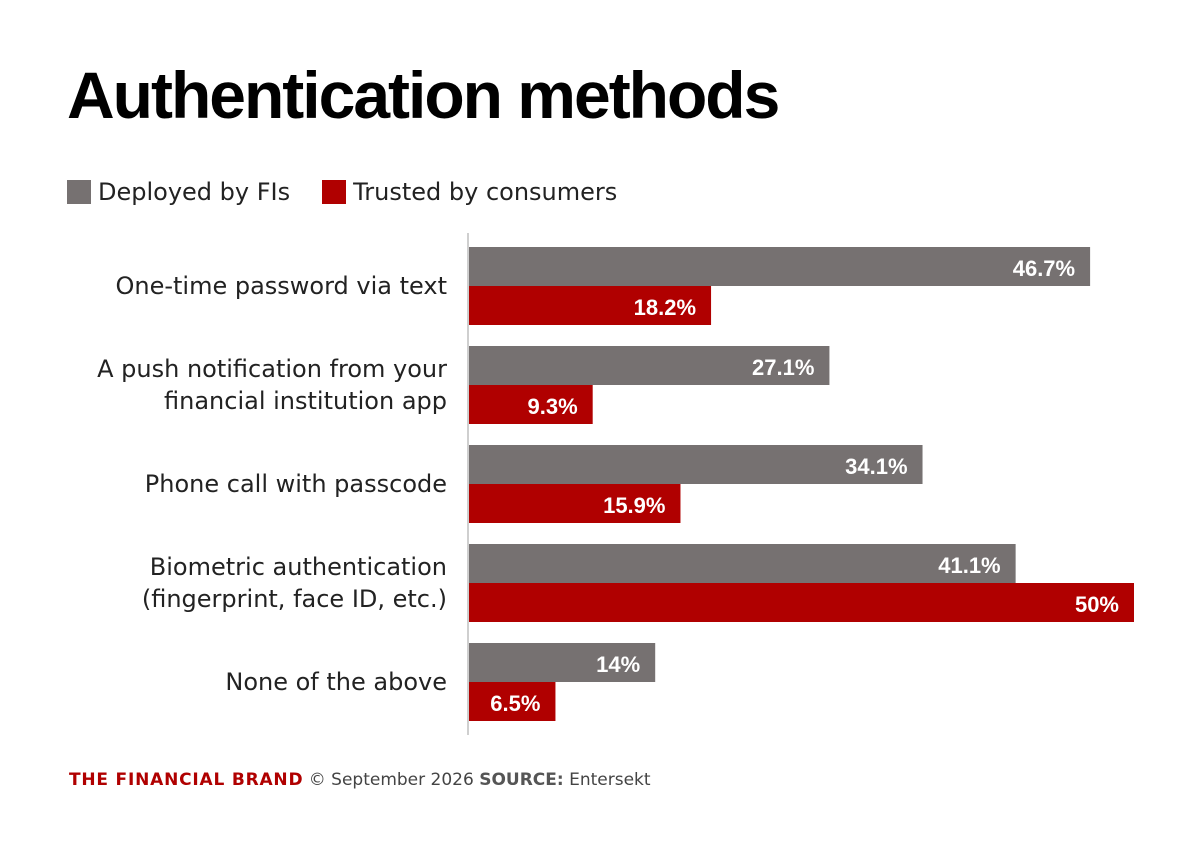 This screenshot has width=1200, height=842. I want to click on copyright-text: © September 2026, so click(391, 780).